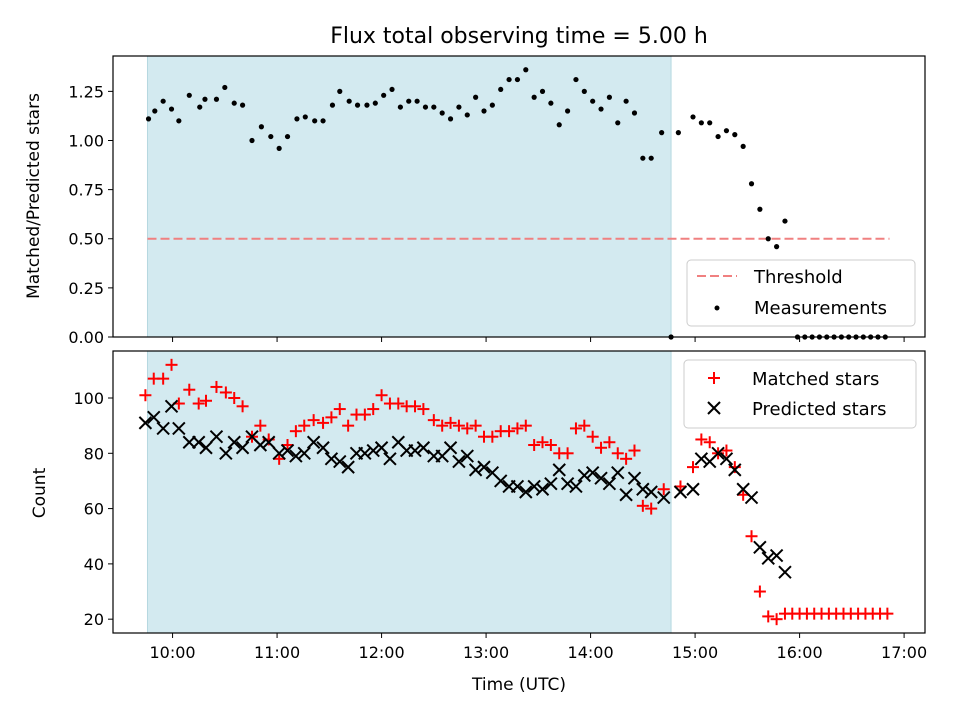 The width and height of the screenshot is (960, 724). Describe the element at coordinates (801, 293) in the screenshot. I see `top-legend: Threshold Measurements` at that location.